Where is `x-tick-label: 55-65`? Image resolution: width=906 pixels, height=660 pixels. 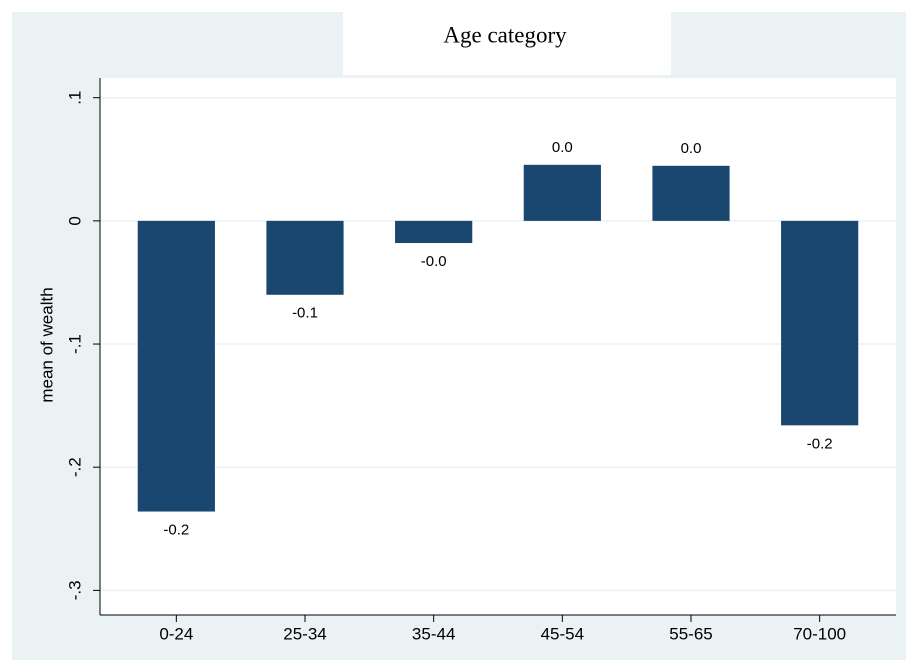
x-tick-label: 55-65 is located at coordinates (690, 633).